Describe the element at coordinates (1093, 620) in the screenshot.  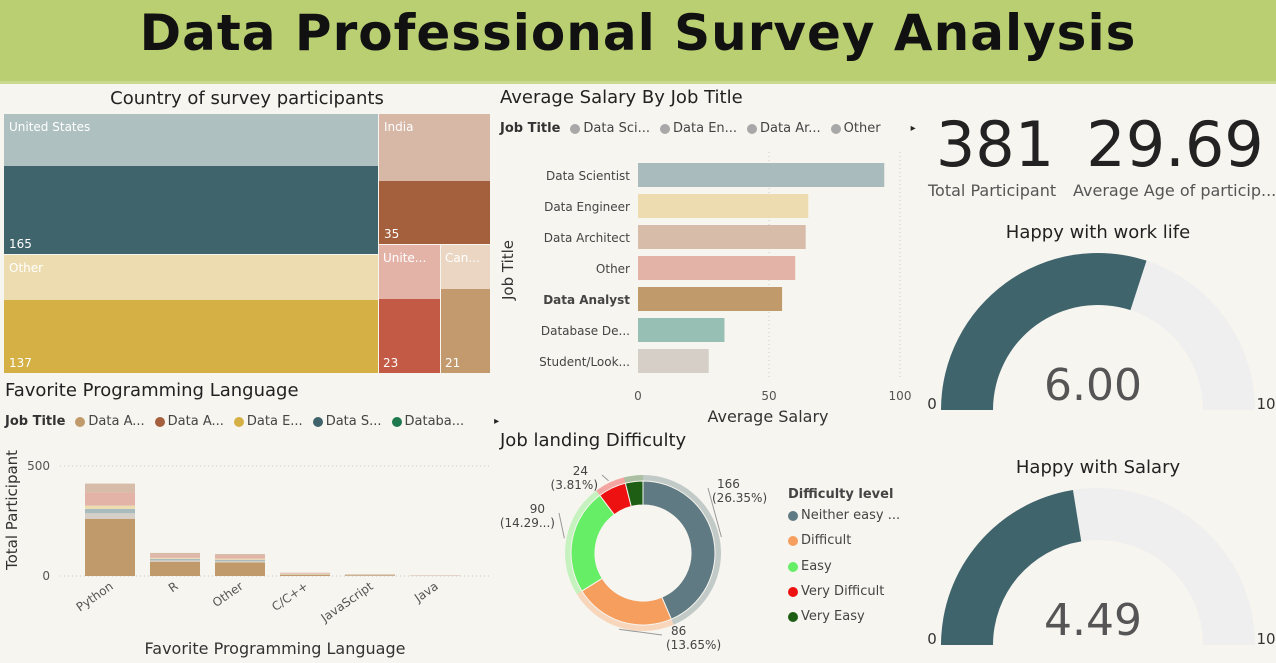
I see `gauge-value: 4.49` at that location.